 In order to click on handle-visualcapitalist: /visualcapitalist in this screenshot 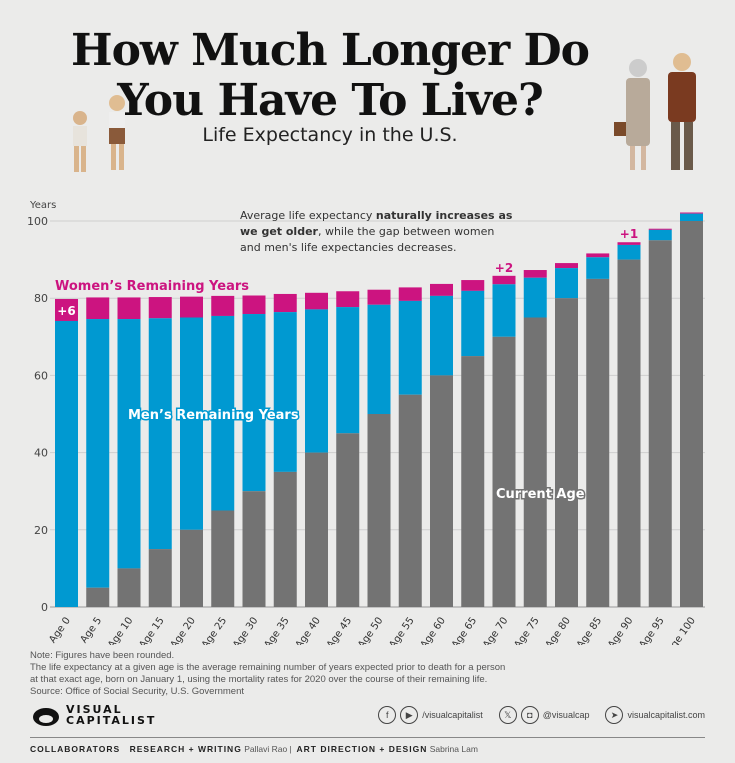, I will do `click(452, 715)`.